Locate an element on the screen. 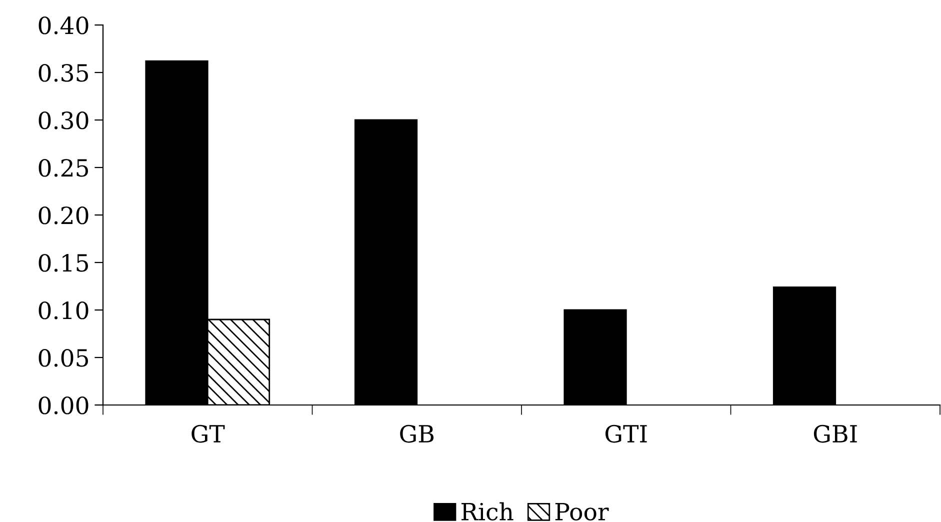  legend-label: Poor is located at coordinates (582, 511).